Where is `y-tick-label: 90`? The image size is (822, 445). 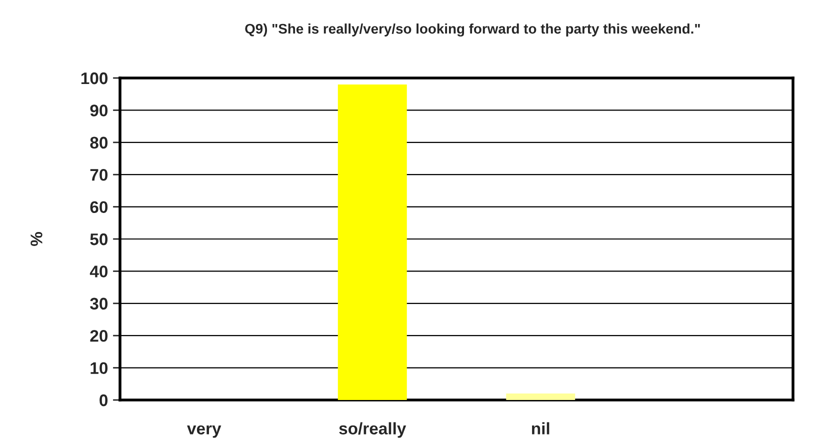 y-tick-label: 90 is located at coordinates (99, 110).